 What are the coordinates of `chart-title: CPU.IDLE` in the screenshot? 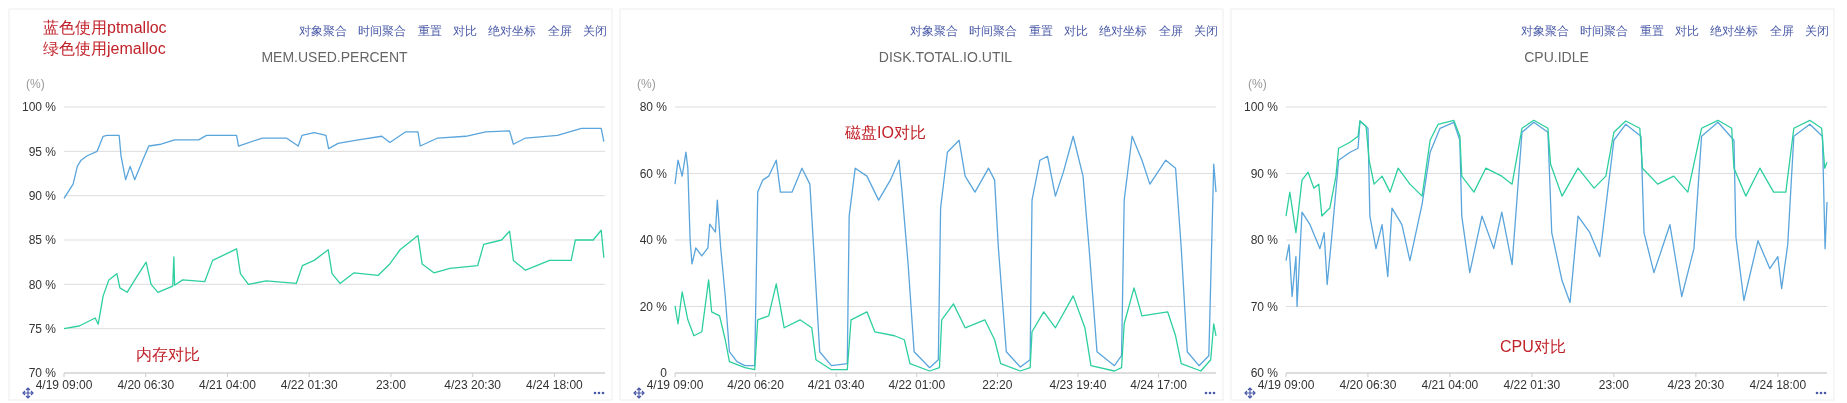 It's located at (1556, 57).